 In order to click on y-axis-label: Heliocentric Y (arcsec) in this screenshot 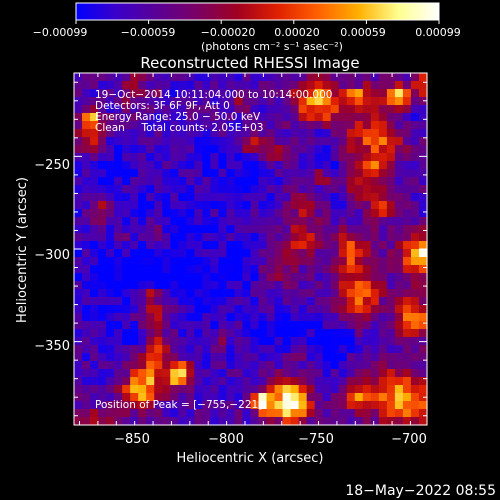, I will do `click(22, 250)`.